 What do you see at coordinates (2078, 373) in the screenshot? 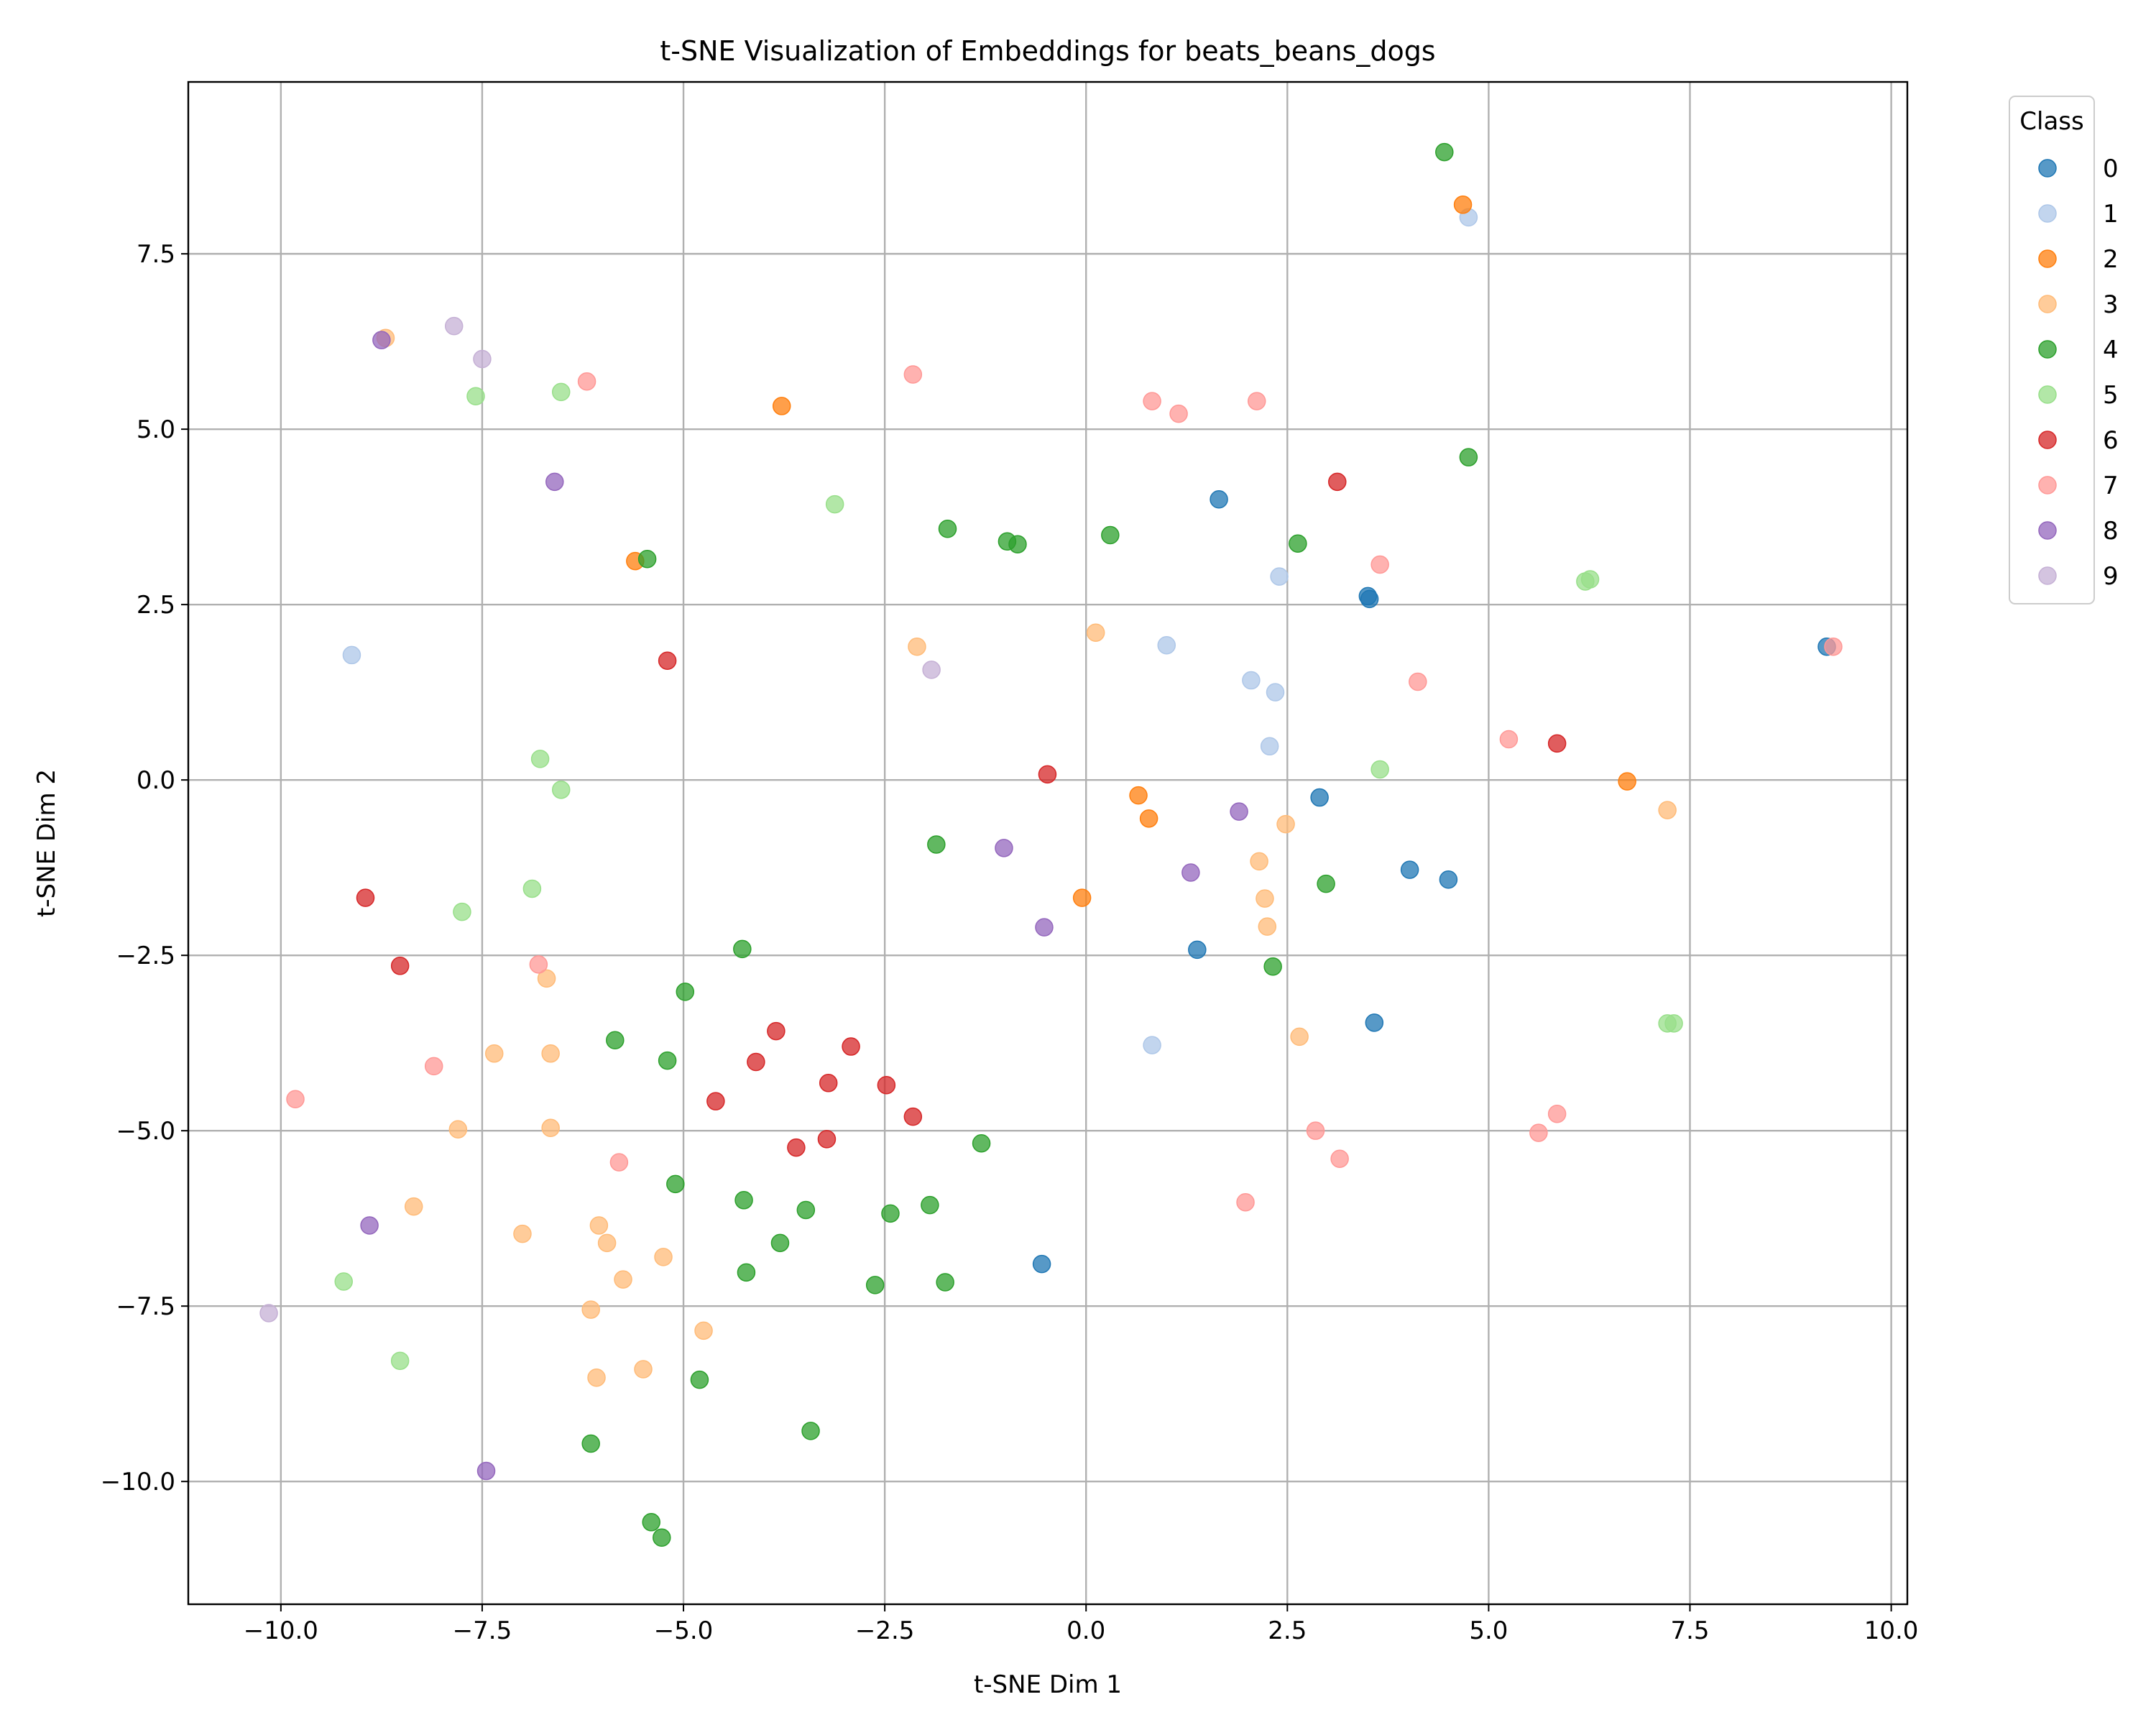
I see `legend-items: 0 1 2 3 4 5 6 7 8 9` at bounding box center [2078, 373].